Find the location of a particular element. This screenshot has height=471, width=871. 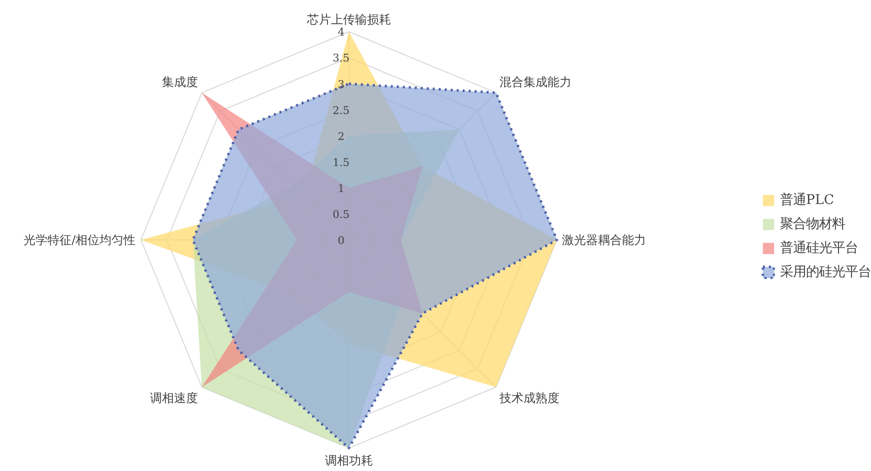

y-tick-label: 2.5 is located at coordinates (341, 110).